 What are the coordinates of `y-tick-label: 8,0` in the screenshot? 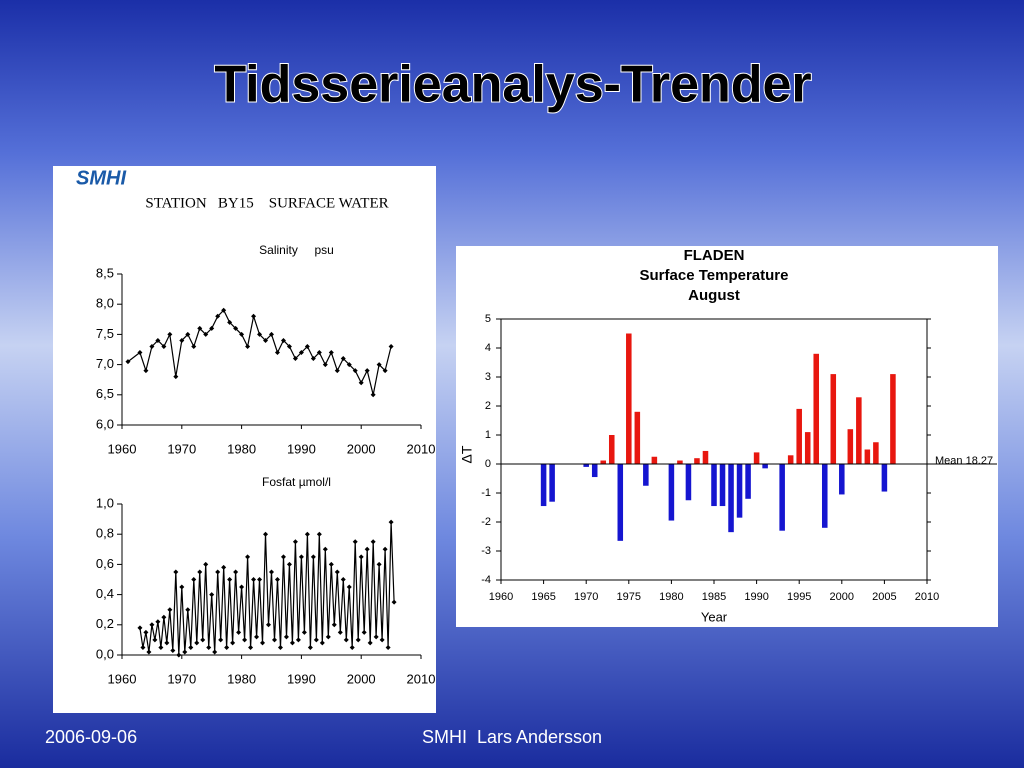 It's located at (105, 303).